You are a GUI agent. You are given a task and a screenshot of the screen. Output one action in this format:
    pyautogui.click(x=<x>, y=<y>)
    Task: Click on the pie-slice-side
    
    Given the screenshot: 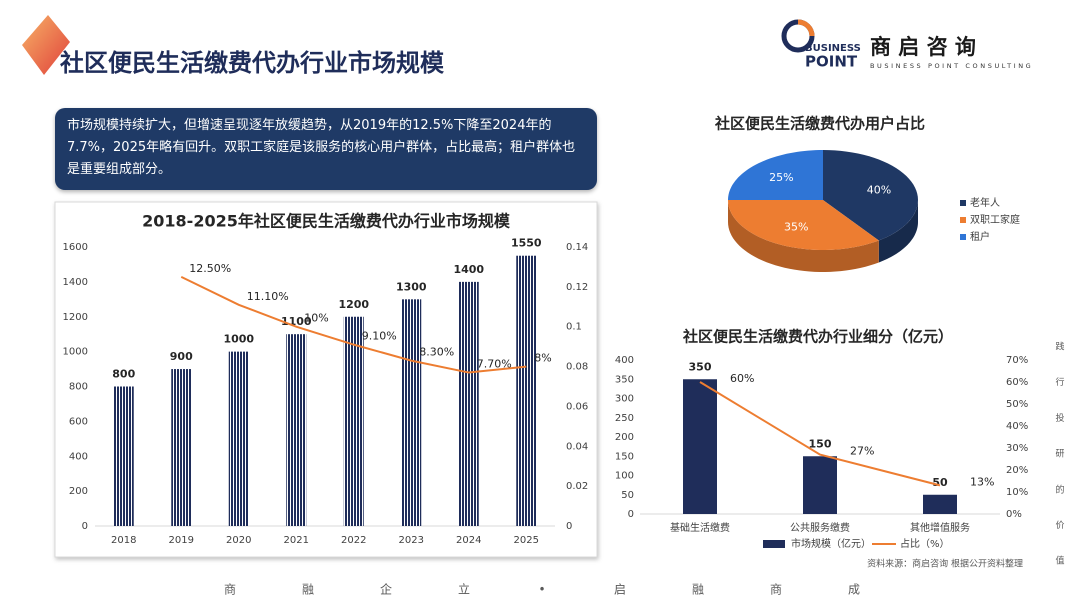 What is the action you would take?
    pyautogui.click(x=898, y=231)
    